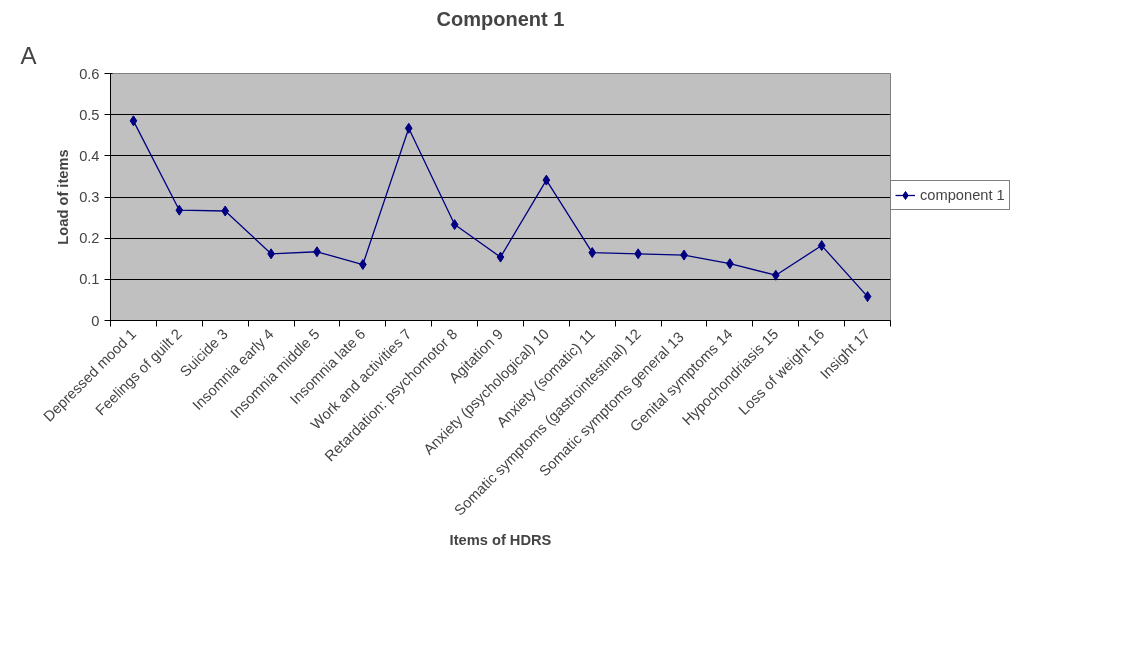 The height and width of the screenshot is (661, 1138). Describe the element at coordinates (962, 195) in the screenshot. I see `legend-label: component 1` at that location.